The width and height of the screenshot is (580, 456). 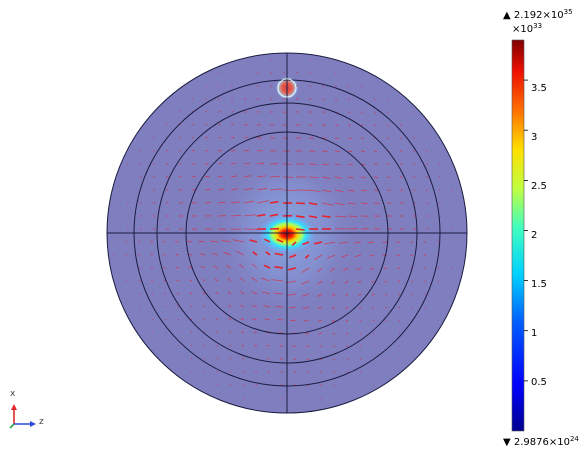 I want to click on colorbar-max-prefix: ▲ 2.192×10, so click(x=533, y=15).